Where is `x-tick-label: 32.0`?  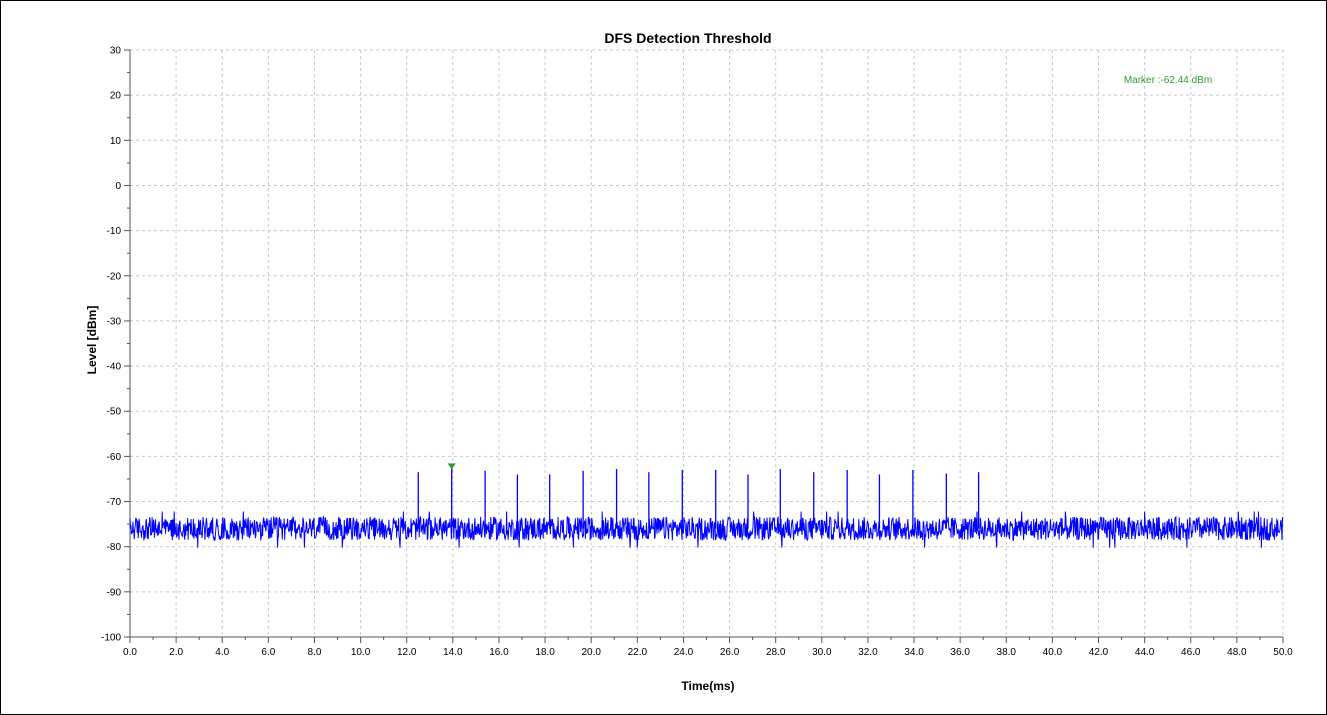
x-tick-label: 32.0 is located at coordinates (868, 652).